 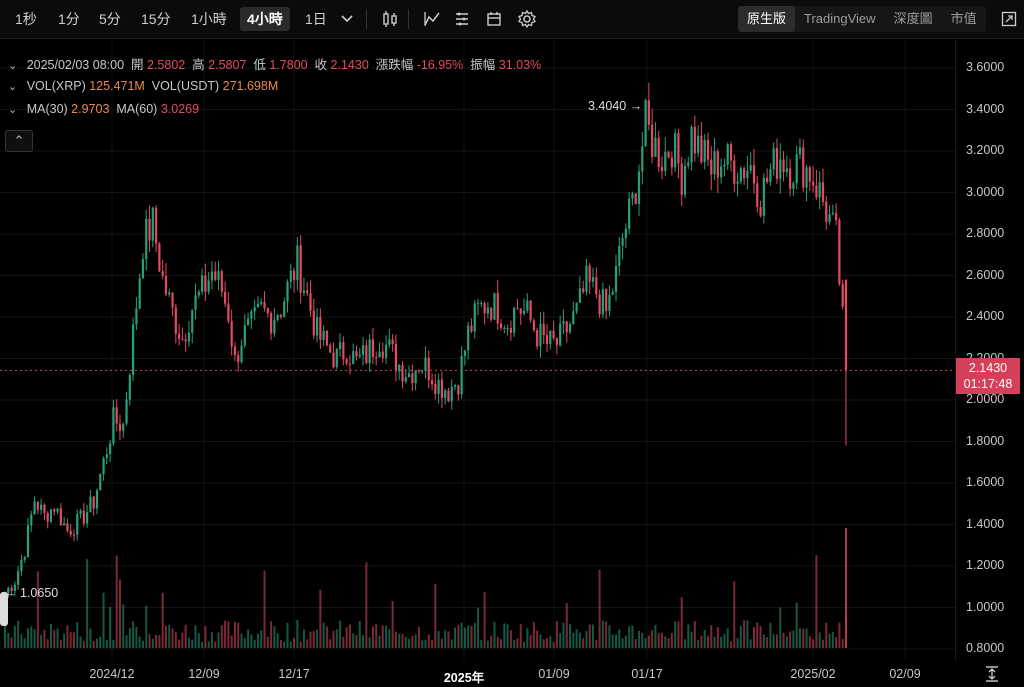 What do you see at coordinates (209, 19) in the screenshot?
I see `timeframe-1h: 1小時` at bounding box center [209, 19].